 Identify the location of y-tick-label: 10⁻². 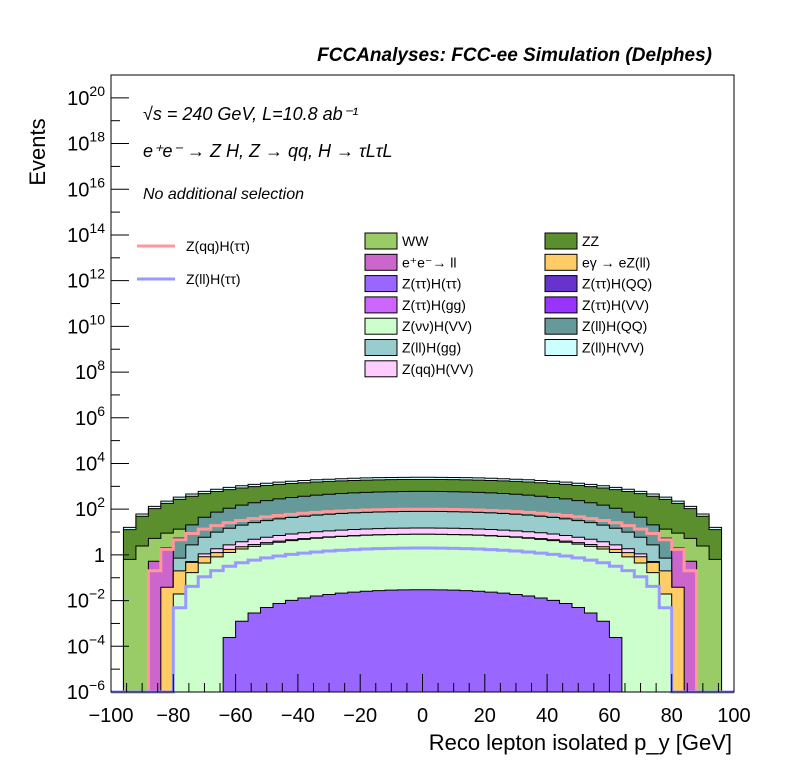
(86, 599).